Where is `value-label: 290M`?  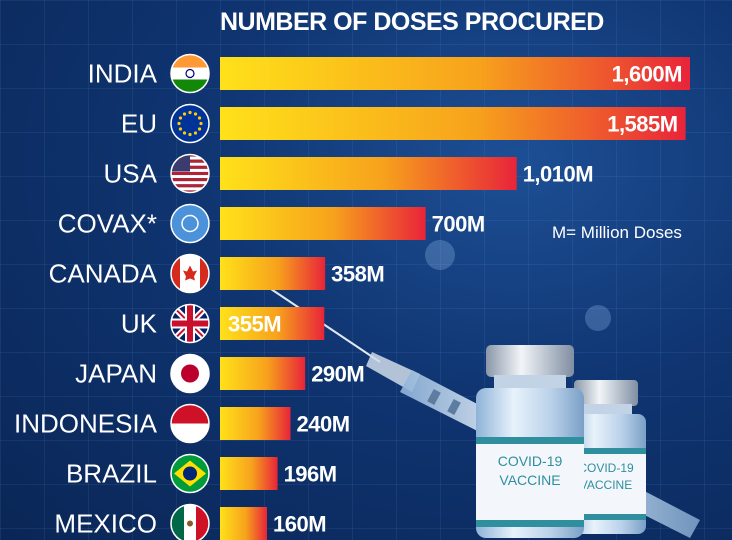 value-label: 290M is located at coordinates (337, 374).